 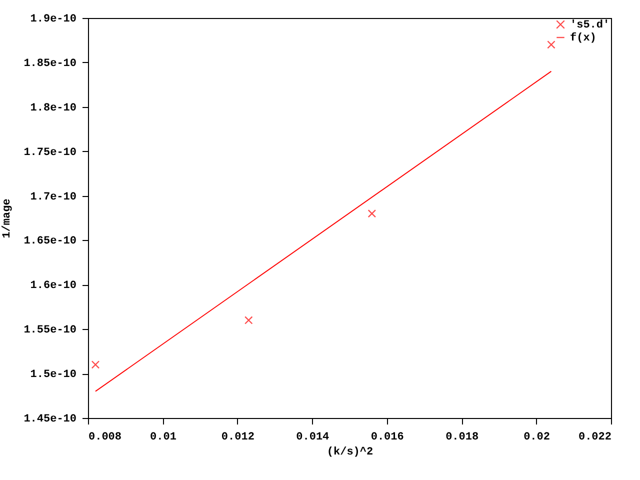 What do you see at coordinates (105, 438) in the screenshot?
I see `x-tick-label: 0.008` at bounding box center [105, 438].